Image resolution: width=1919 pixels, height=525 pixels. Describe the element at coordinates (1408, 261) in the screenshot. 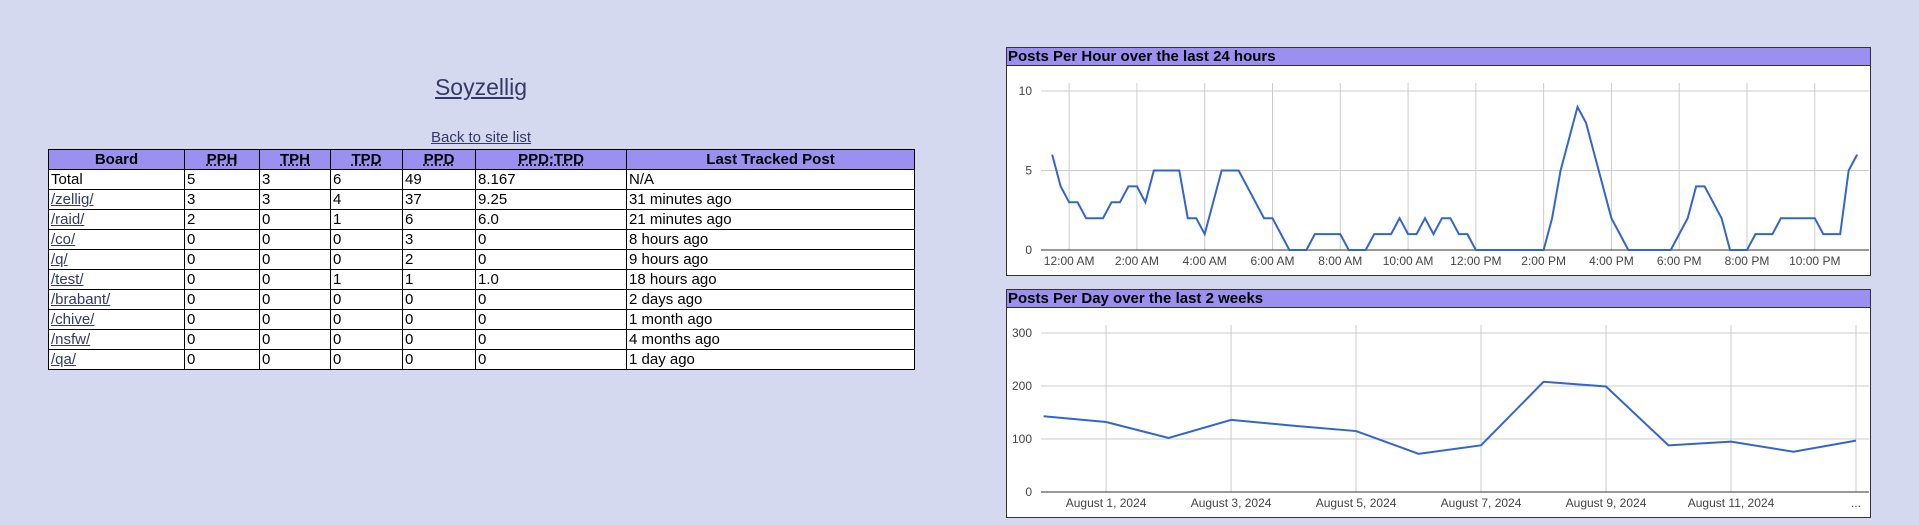

I see `x-tick-label: 10:00 AM` at that location.